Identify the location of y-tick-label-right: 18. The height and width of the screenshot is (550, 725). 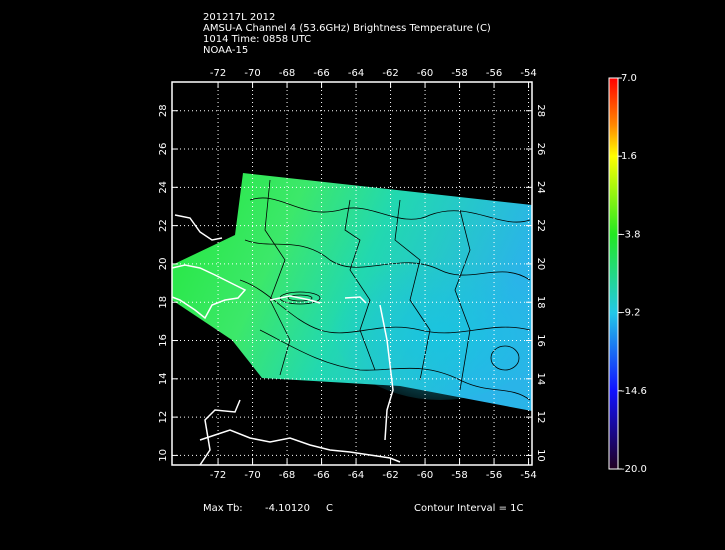
(540, 302).